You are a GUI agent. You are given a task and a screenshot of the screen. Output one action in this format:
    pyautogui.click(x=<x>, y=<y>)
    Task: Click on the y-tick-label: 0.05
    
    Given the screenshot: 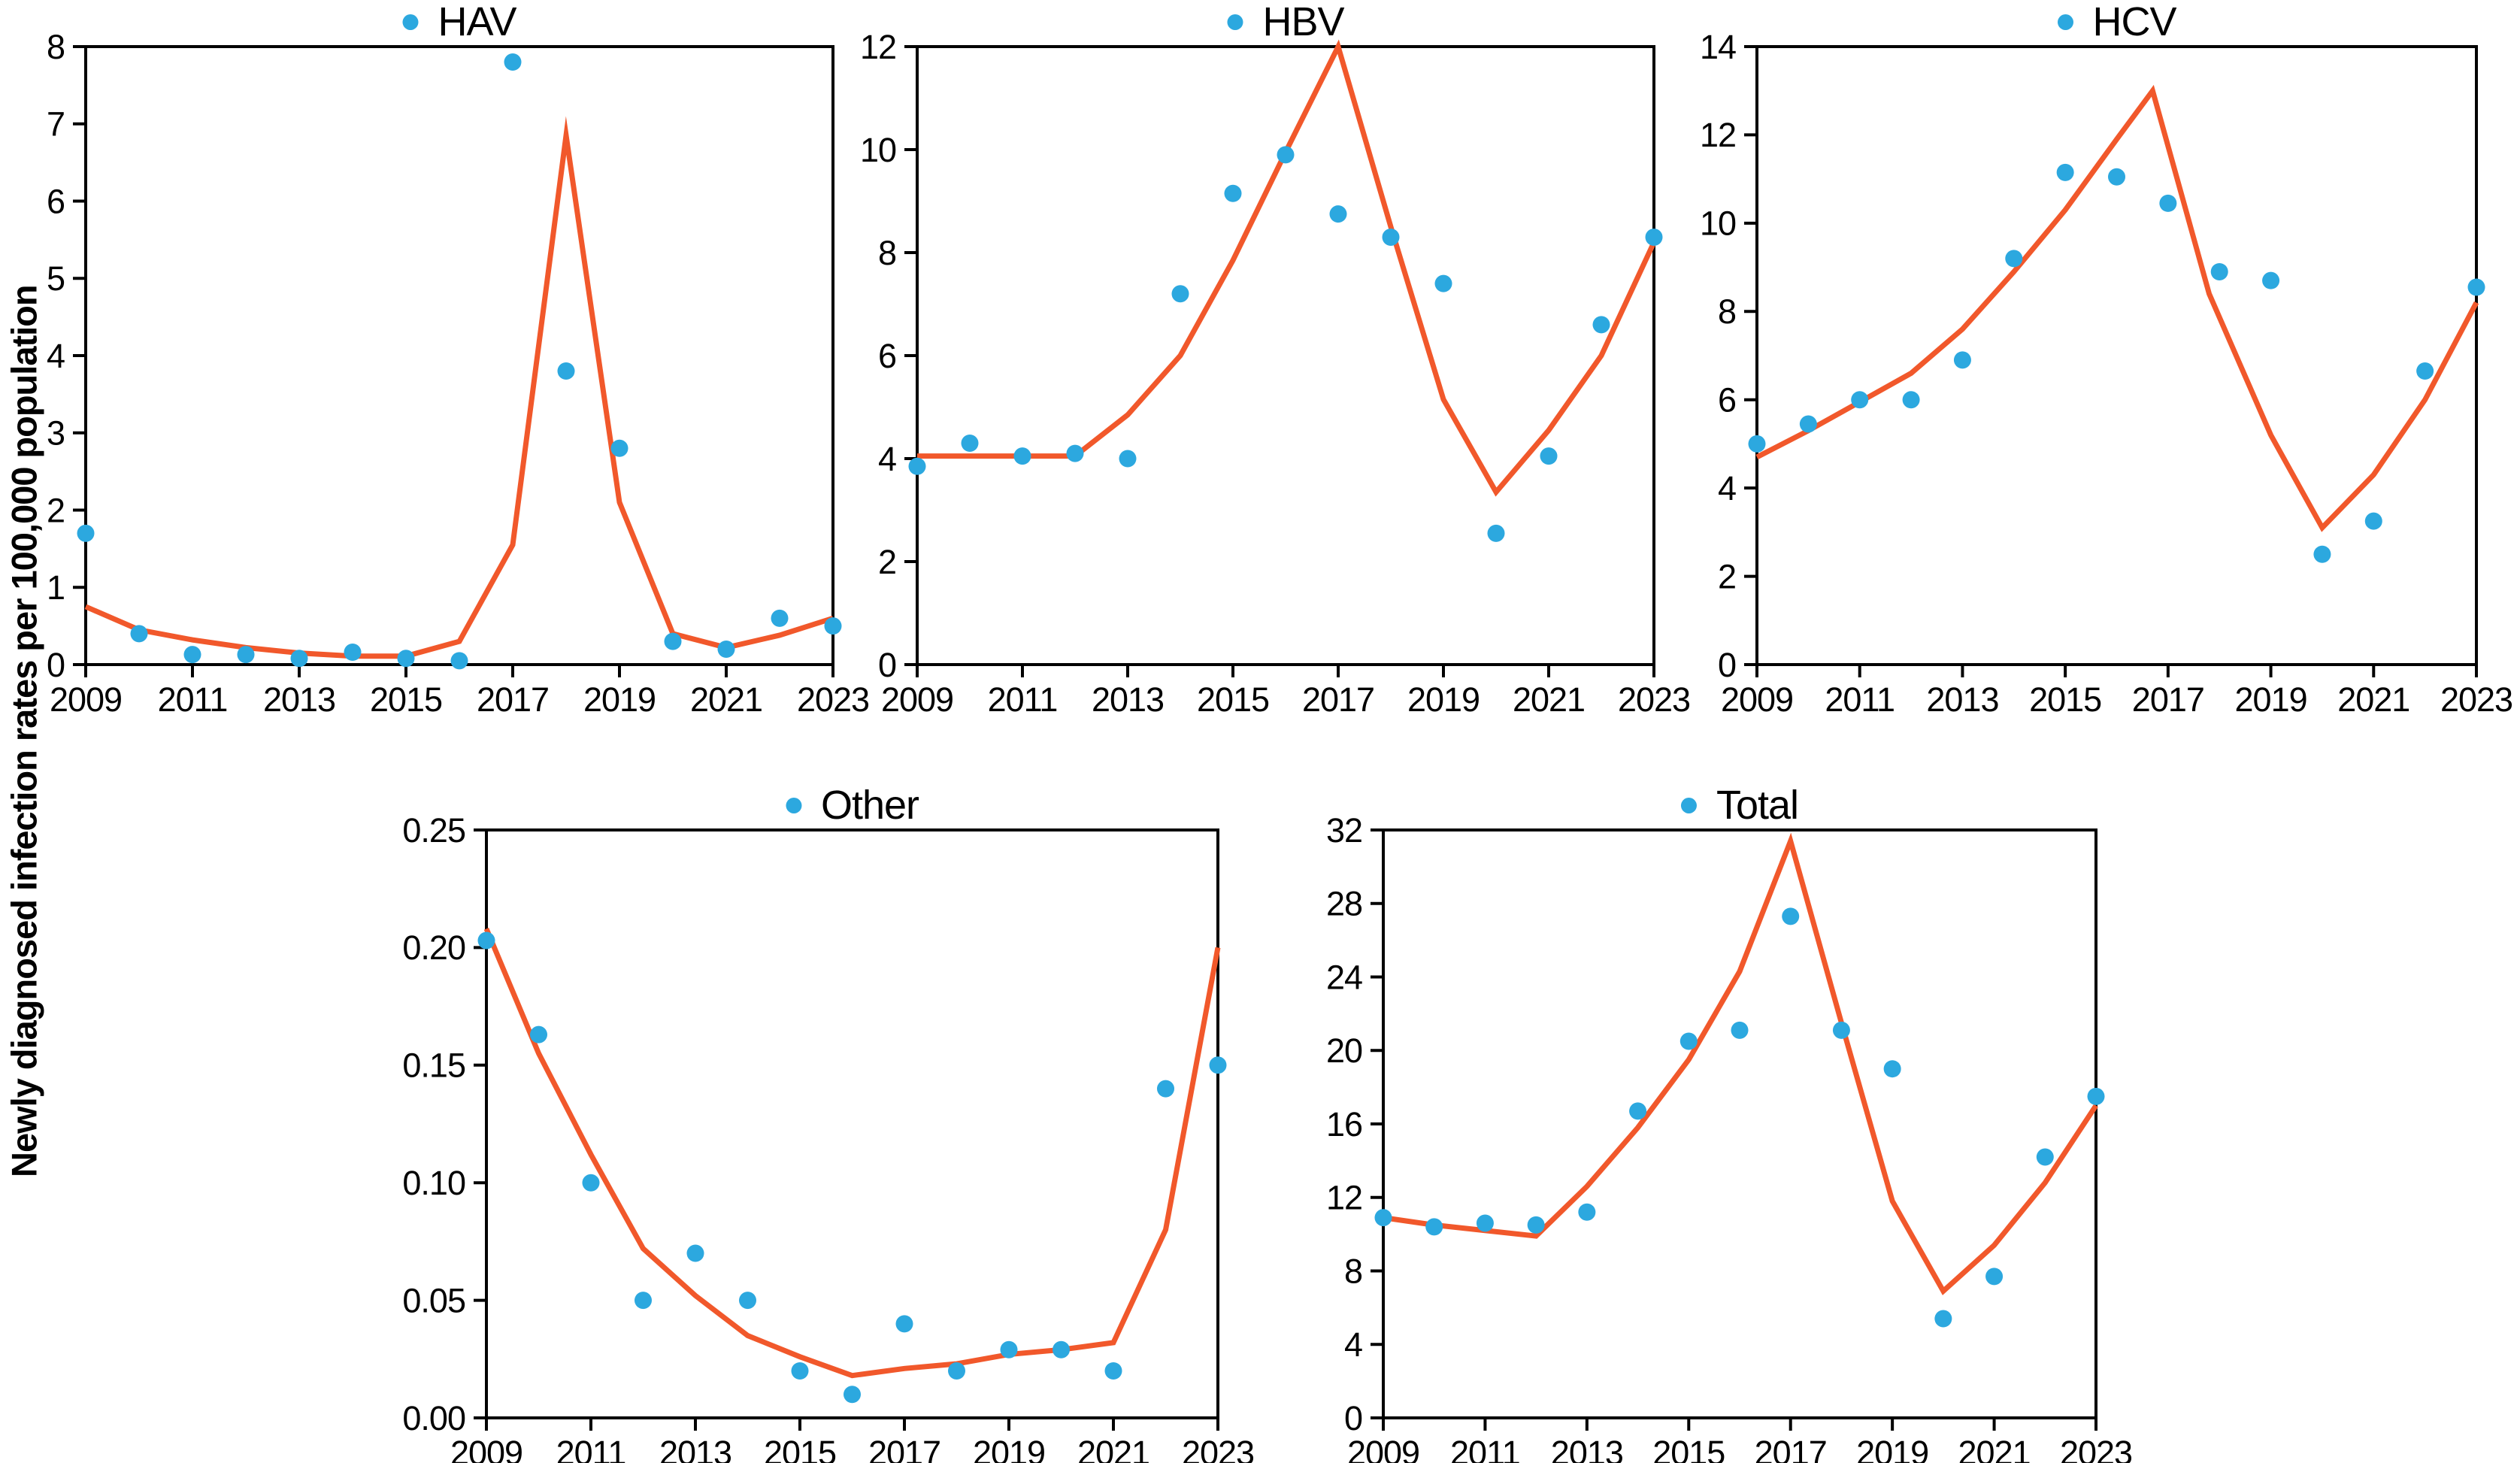 What is the action you would take?
    pyautogui.click(x=433, y=1300)
    